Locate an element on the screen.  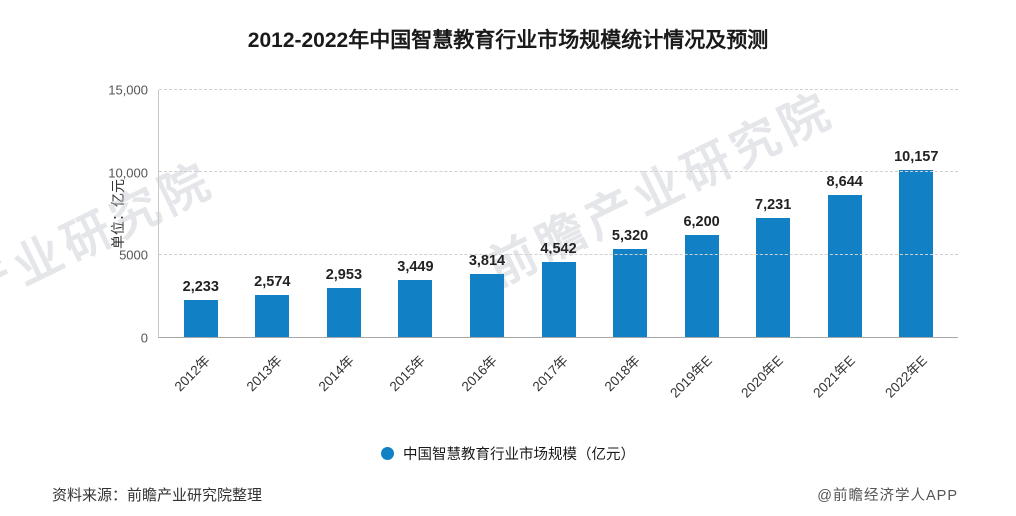
bar-value-label: 2,574 is located at coordinates (272, 281).